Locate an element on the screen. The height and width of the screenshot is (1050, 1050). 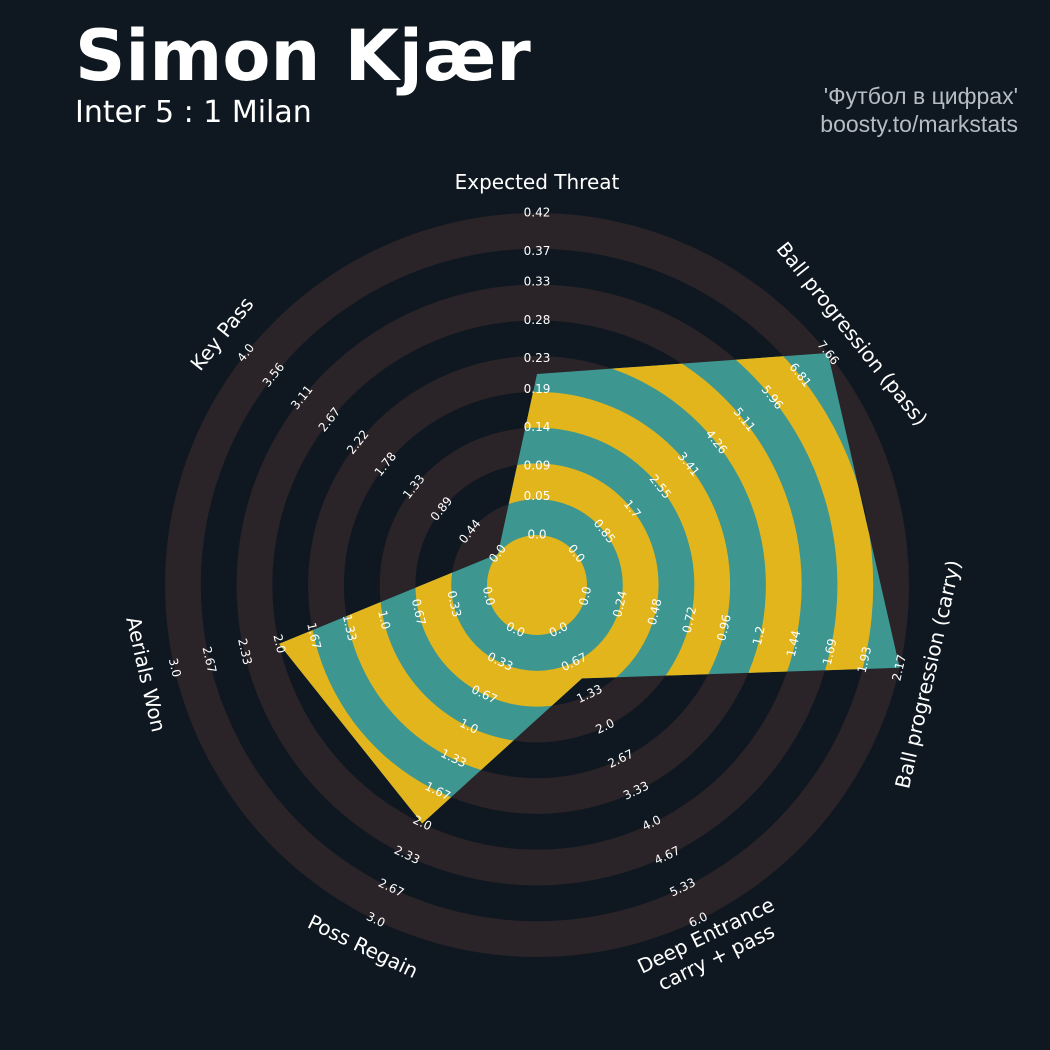
tick-label: 2.0 is located at coordinates (280, 644).